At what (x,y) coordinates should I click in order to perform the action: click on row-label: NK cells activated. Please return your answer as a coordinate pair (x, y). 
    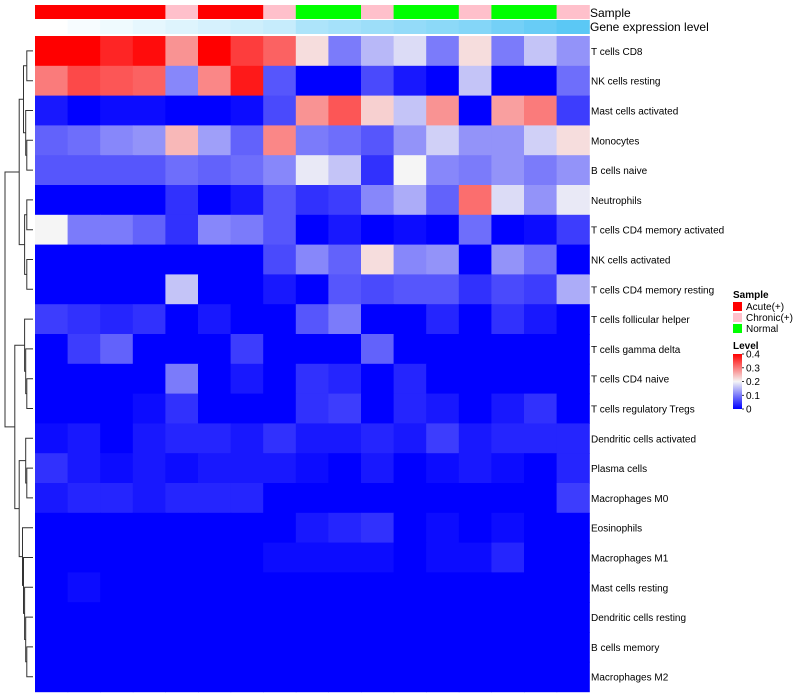
    Looking at the image, I should click on (630, 261).